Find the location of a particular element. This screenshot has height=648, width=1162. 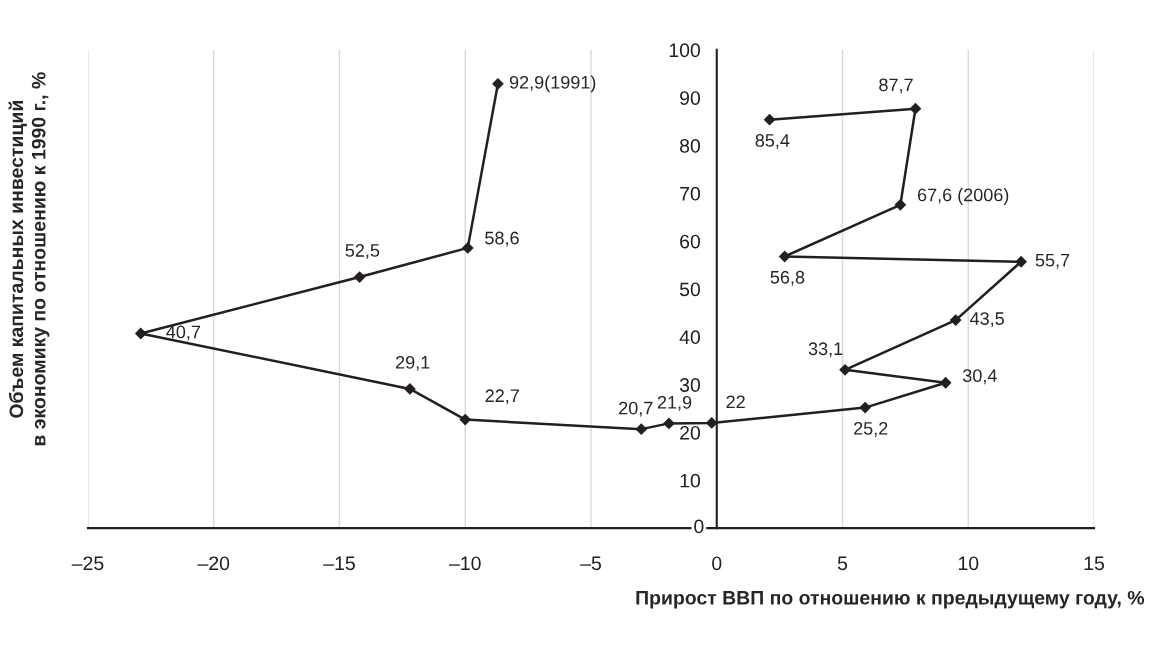

data-label: 29,1 is located at coordinates (413, 363).